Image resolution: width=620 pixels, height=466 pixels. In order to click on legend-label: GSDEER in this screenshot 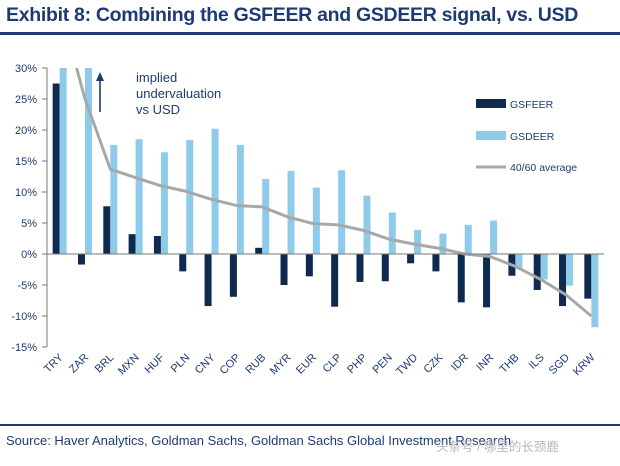, I will do `click(532, 137)`.